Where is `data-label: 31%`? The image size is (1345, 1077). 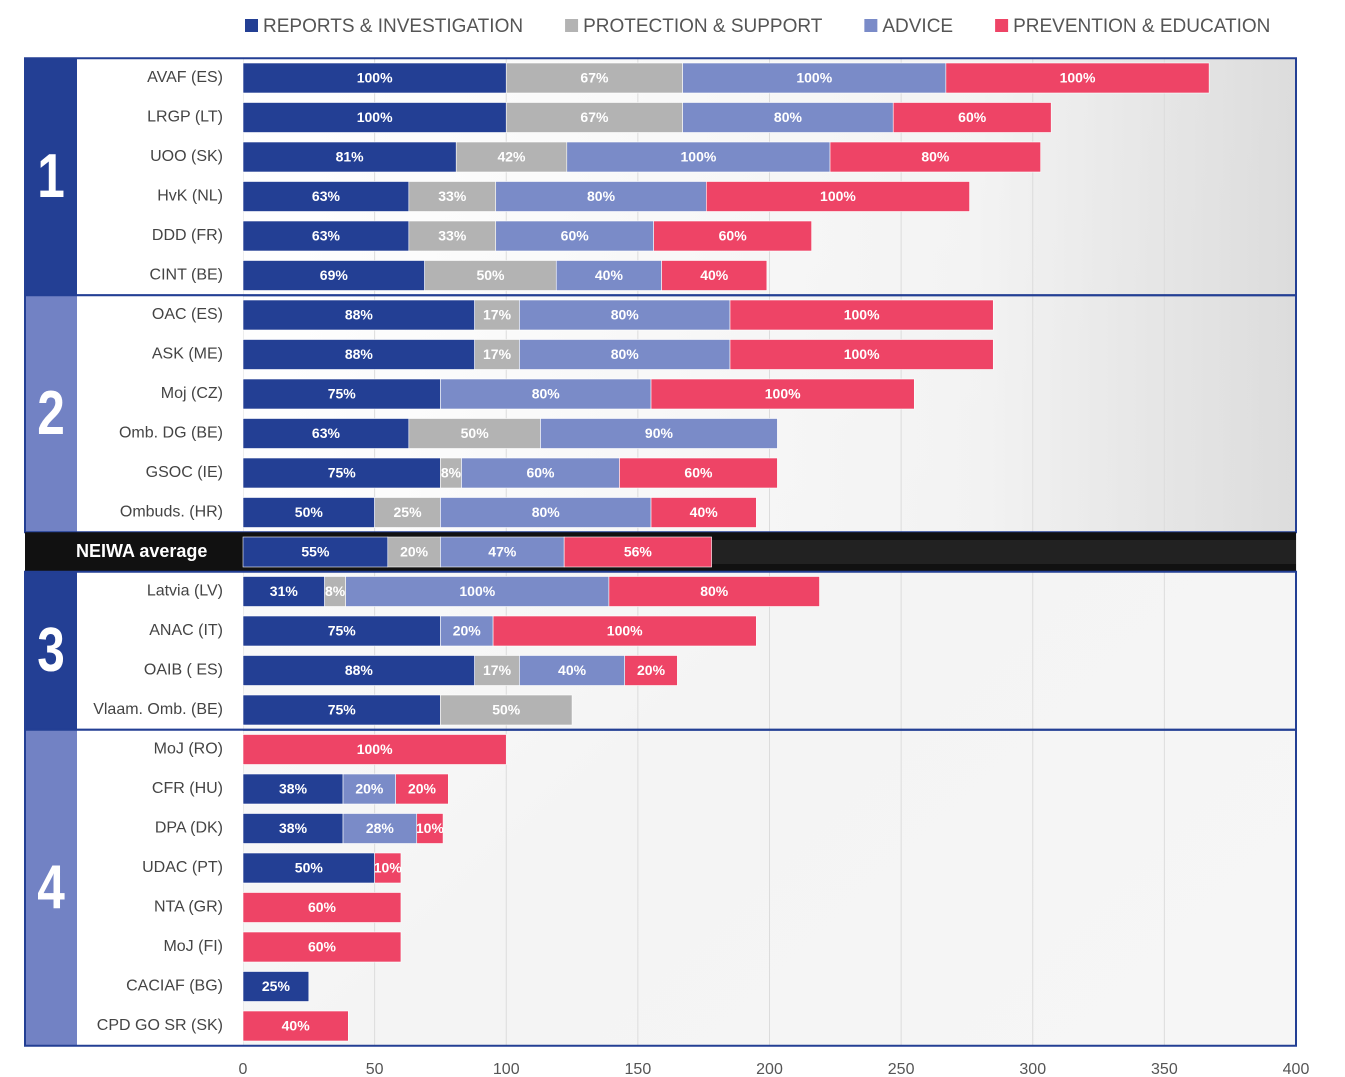
data-label: 31% is located at coordinates (284, 591).